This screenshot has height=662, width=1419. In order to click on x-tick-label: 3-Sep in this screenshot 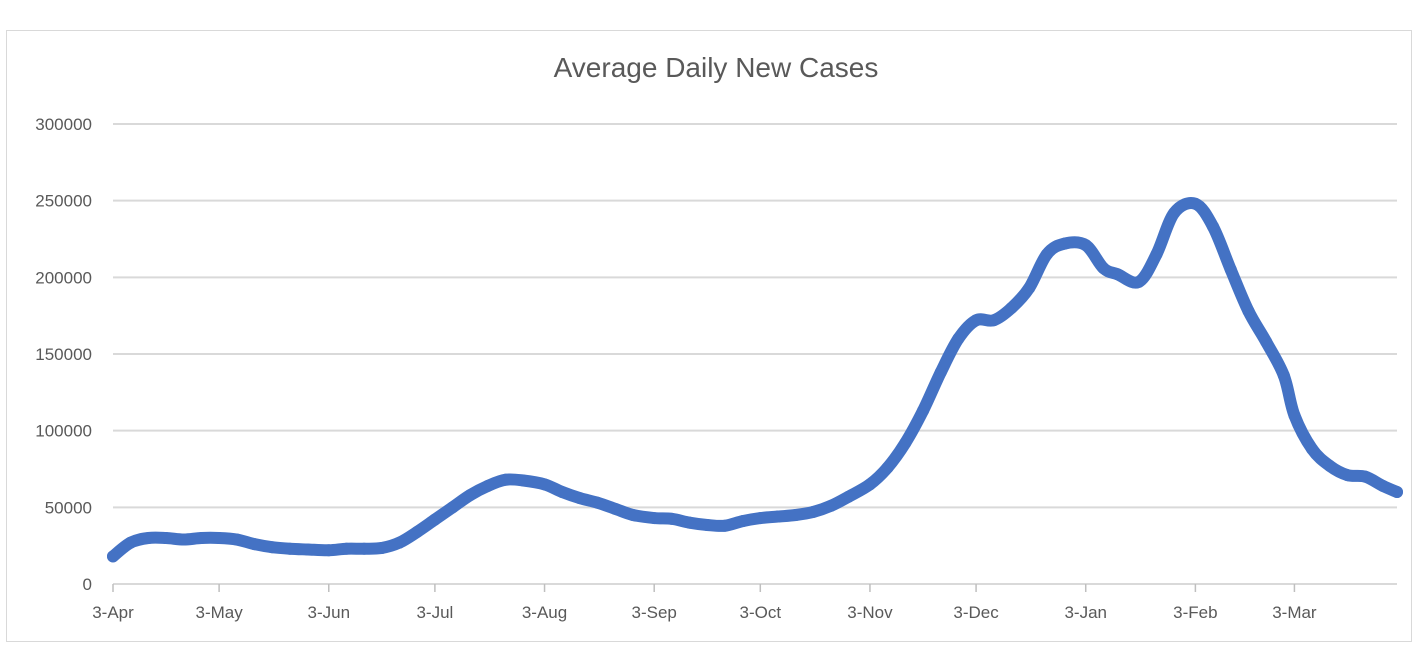, I will do `click(654, 612)`.